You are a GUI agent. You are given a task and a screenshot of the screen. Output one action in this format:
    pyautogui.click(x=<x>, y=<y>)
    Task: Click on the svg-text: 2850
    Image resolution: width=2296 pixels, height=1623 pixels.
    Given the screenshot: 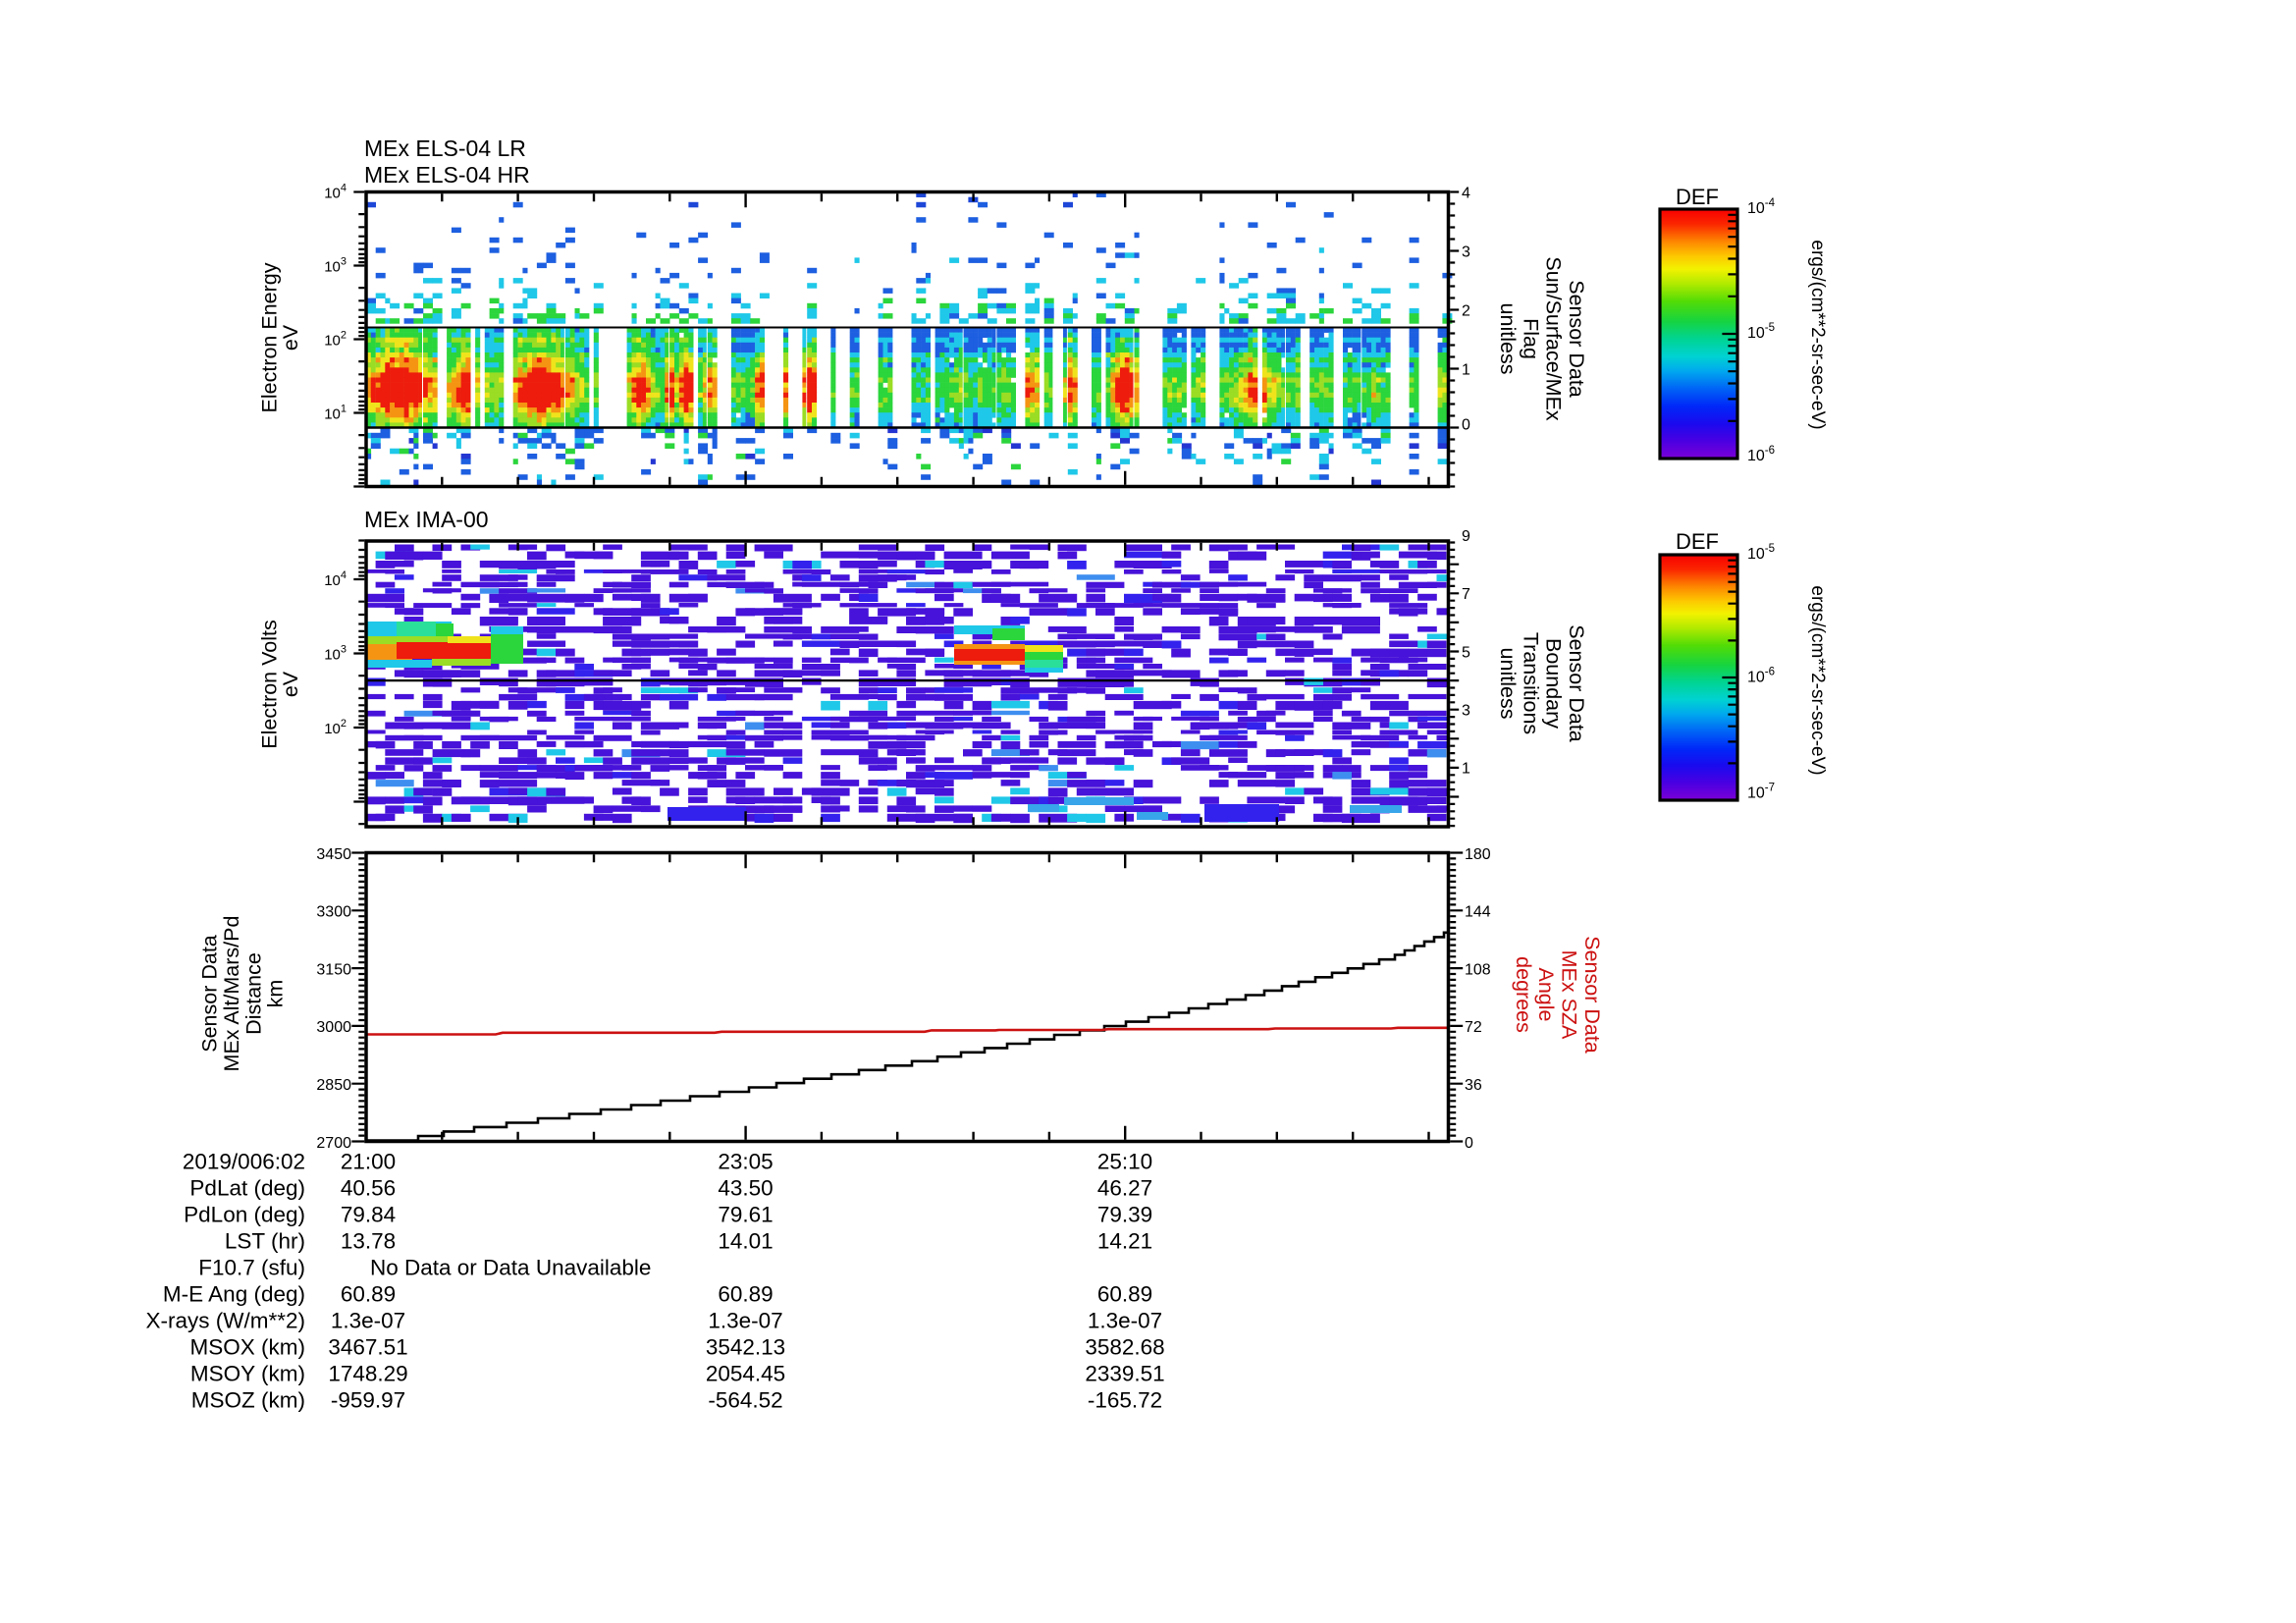 What is the action you would take?
    pyautogui.click(x=333, y=1085)
    